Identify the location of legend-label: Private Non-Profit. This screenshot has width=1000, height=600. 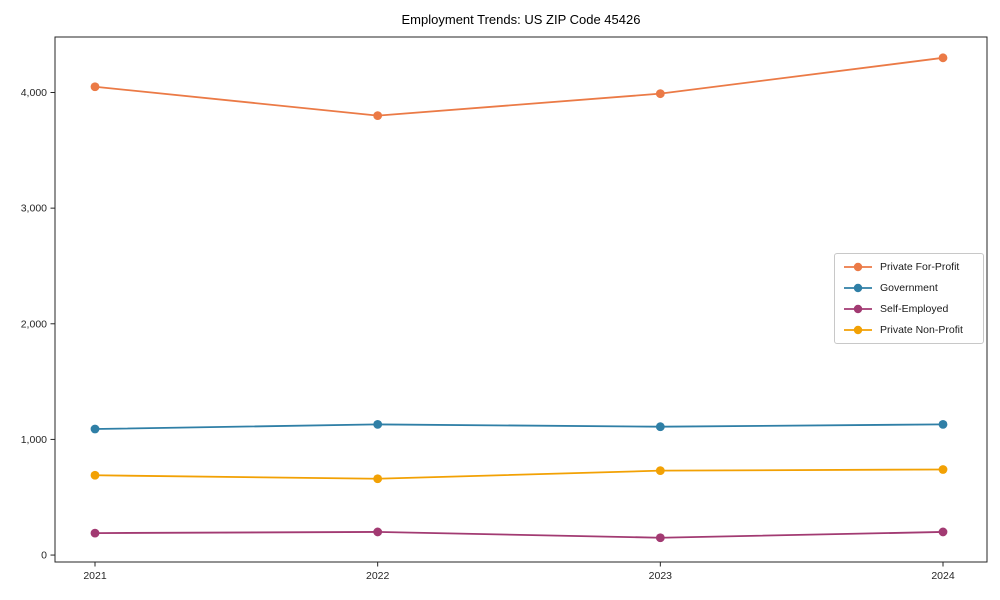
(921, 329).